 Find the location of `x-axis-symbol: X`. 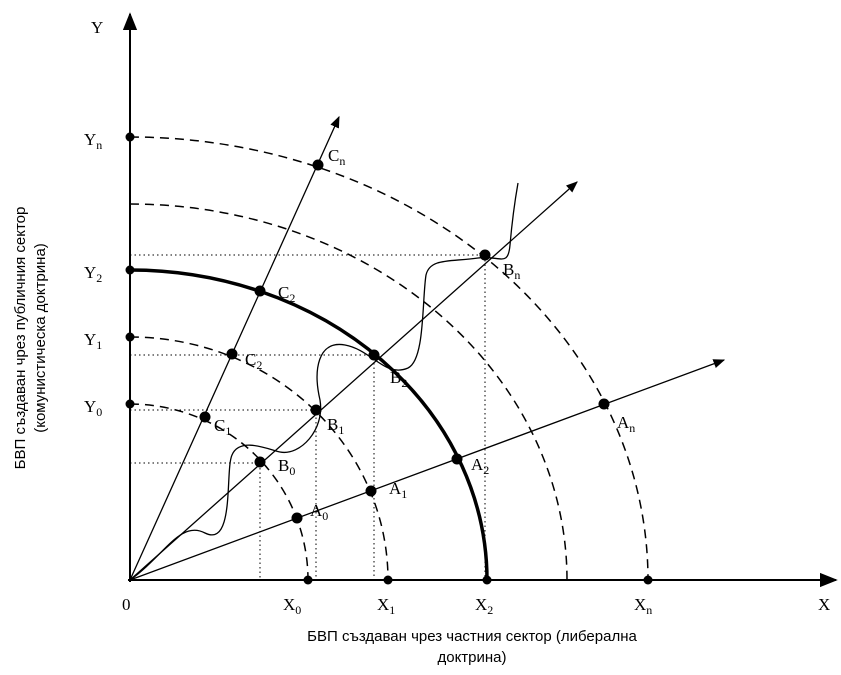

x-axis-symbol: X is located at coordinates (824, 604).